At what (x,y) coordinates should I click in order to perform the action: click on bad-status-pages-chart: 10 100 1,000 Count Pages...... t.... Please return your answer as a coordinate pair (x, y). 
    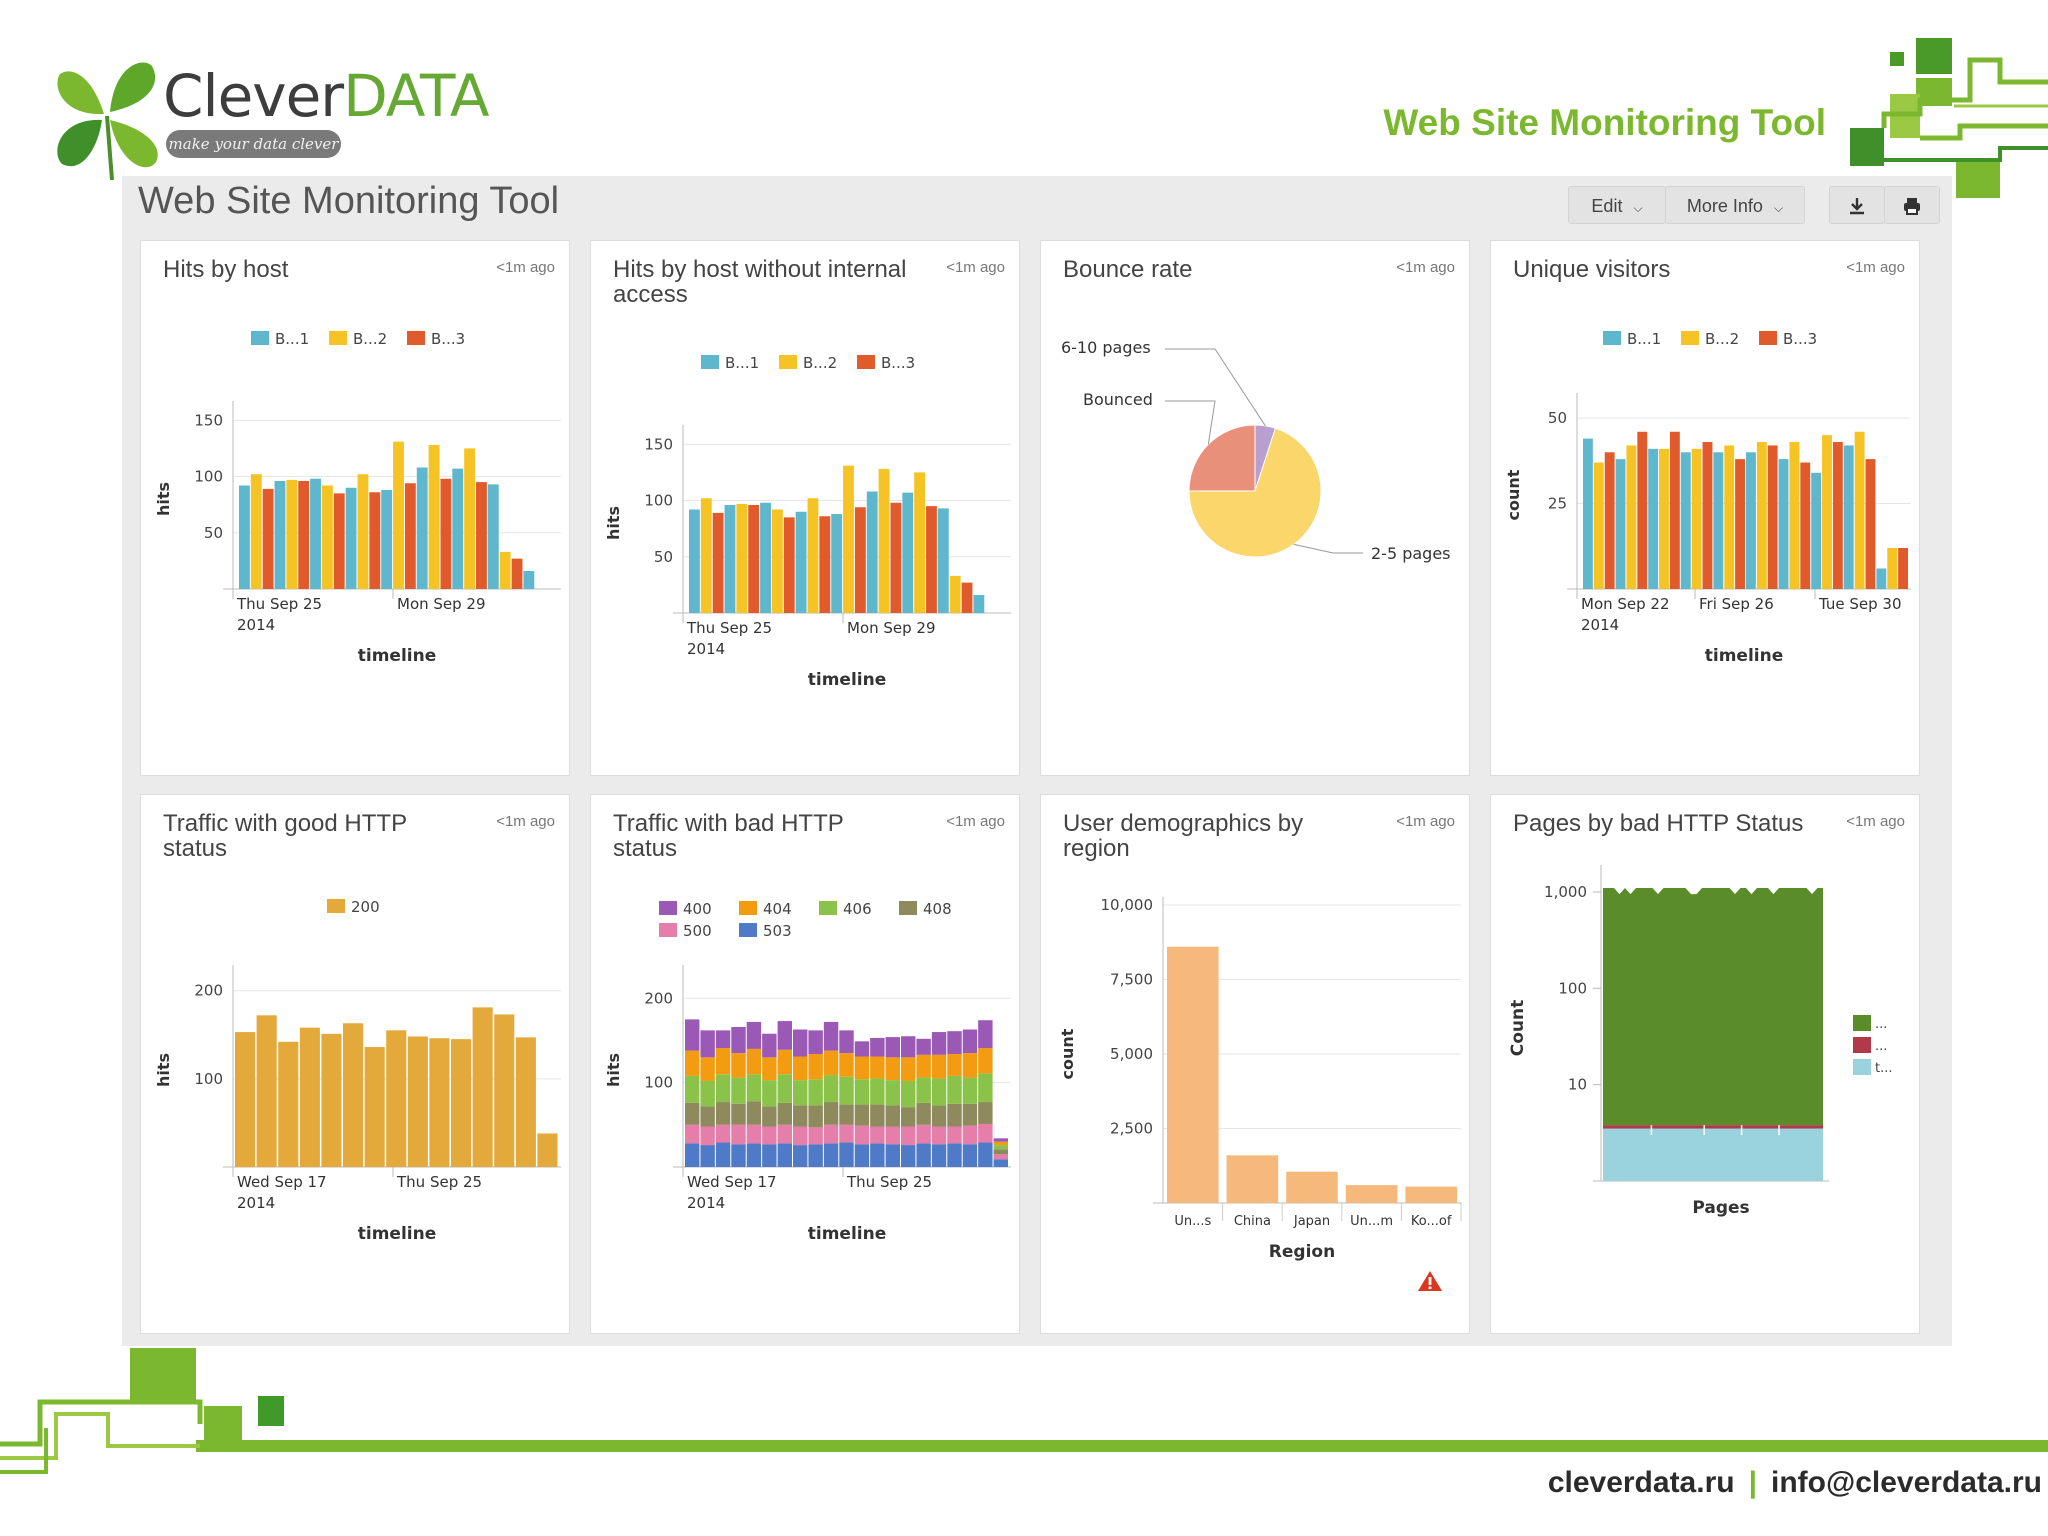
    Looking at the image, I should click on (1700, 1041).